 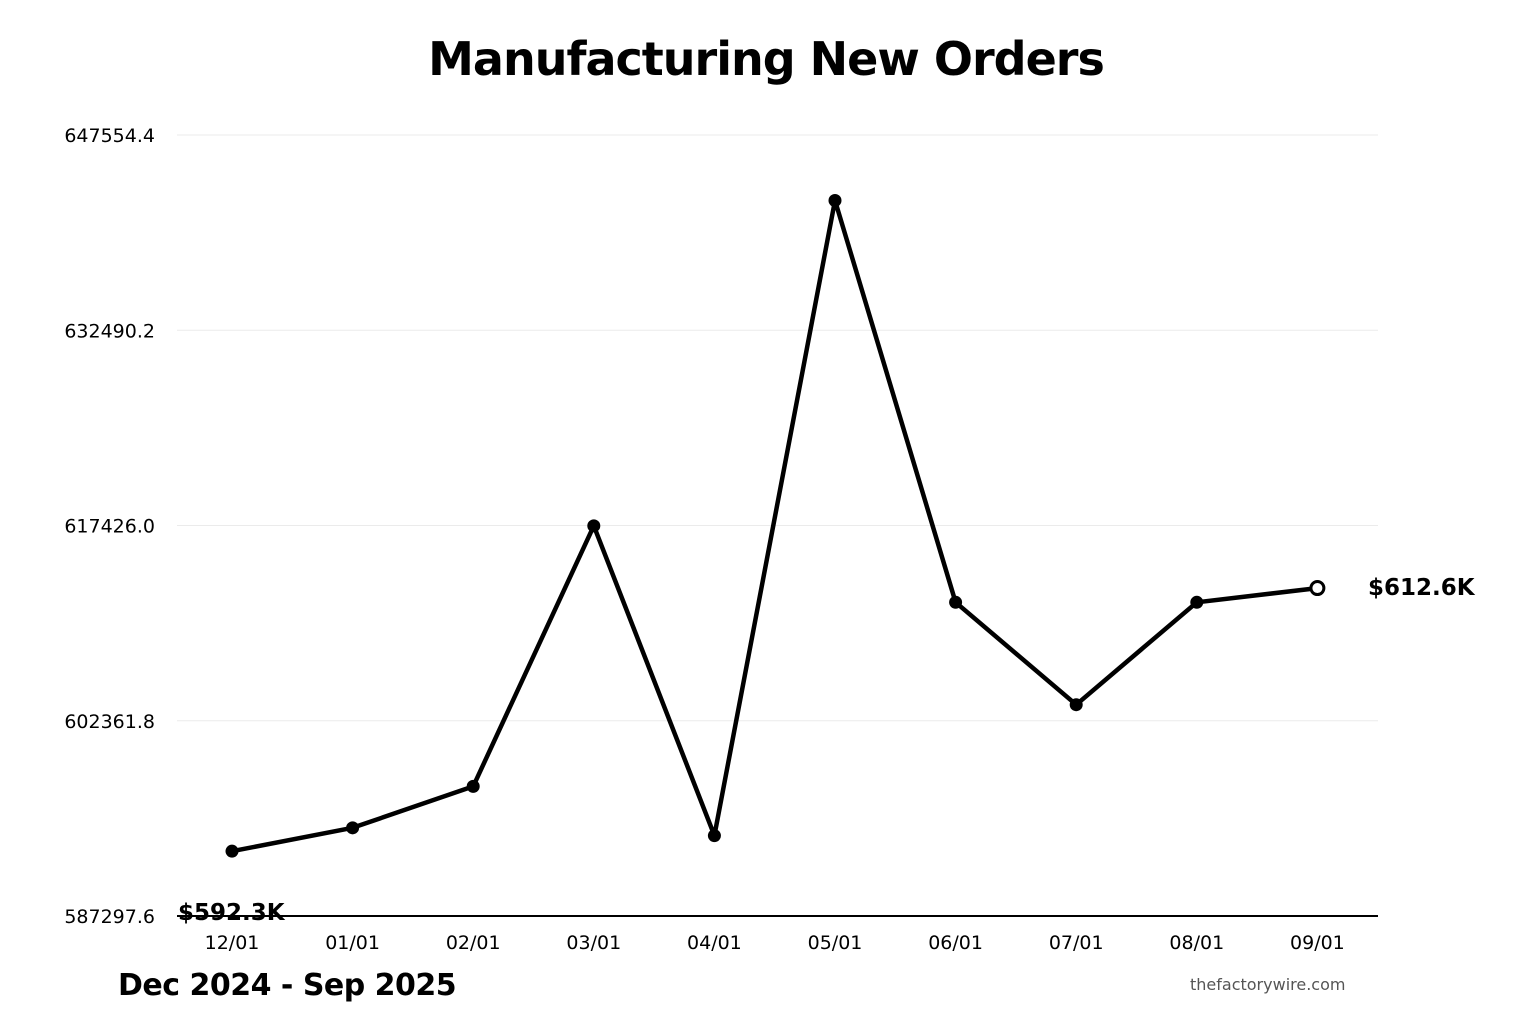 What do you see at coordinates (1076, 943) in the screenshot?
I see `x-tick-label: 07/01` at bounding box center [1076, 943].